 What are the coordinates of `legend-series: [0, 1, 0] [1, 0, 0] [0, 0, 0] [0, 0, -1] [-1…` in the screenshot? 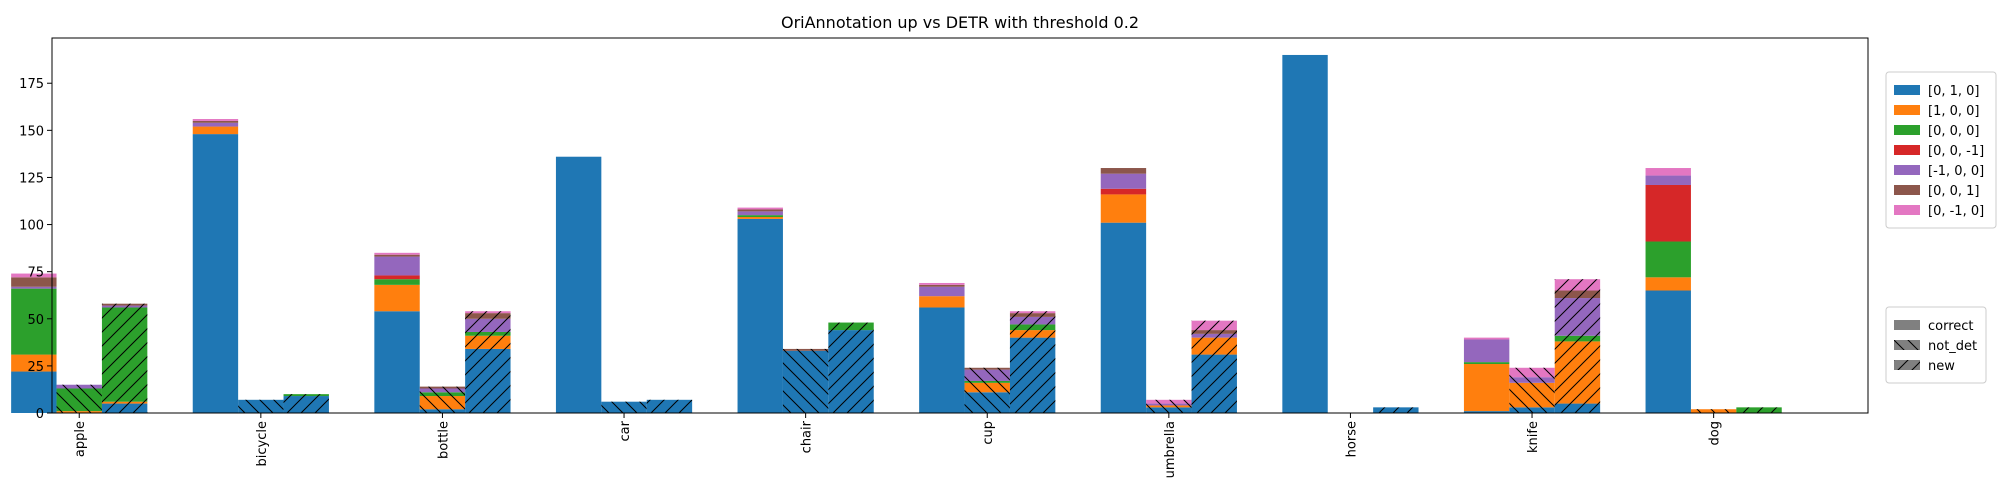 It's located at (1941, 150).